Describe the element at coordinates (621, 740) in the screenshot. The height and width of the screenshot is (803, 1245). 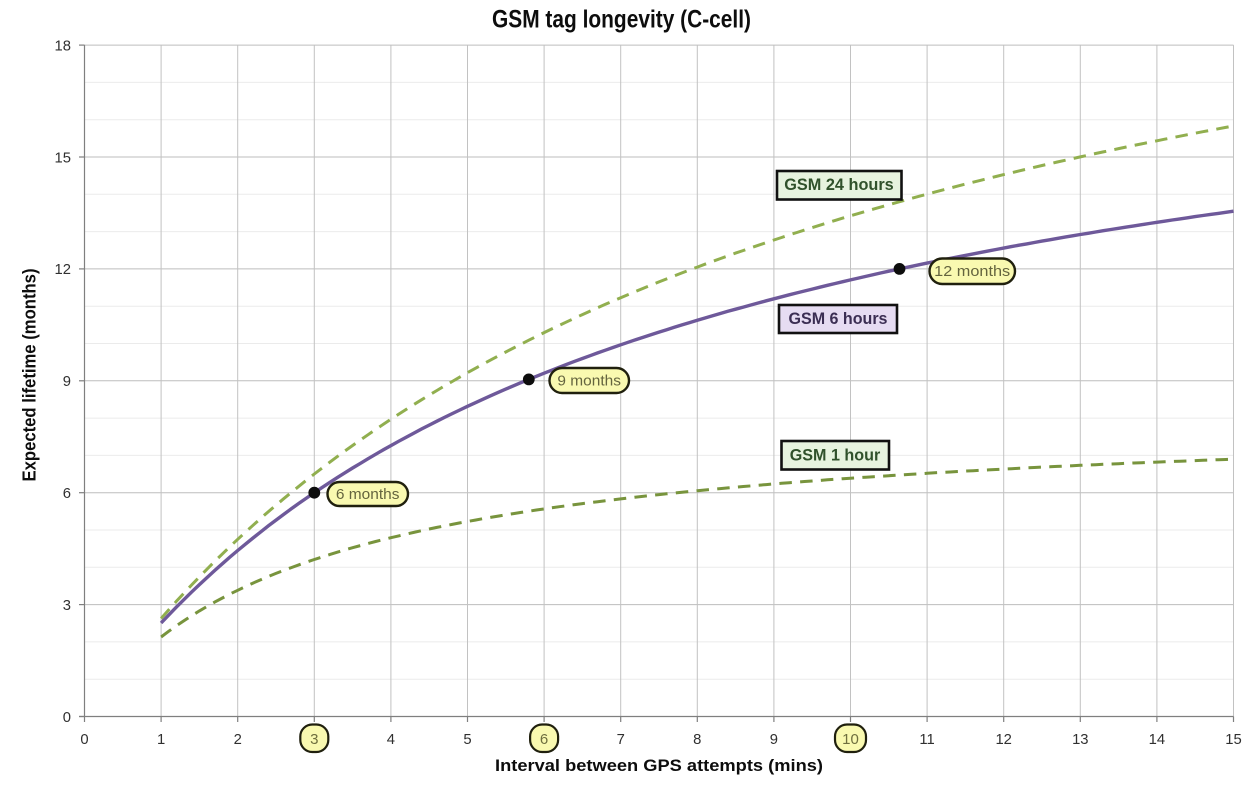
I see `svg-text: 7` at that location.